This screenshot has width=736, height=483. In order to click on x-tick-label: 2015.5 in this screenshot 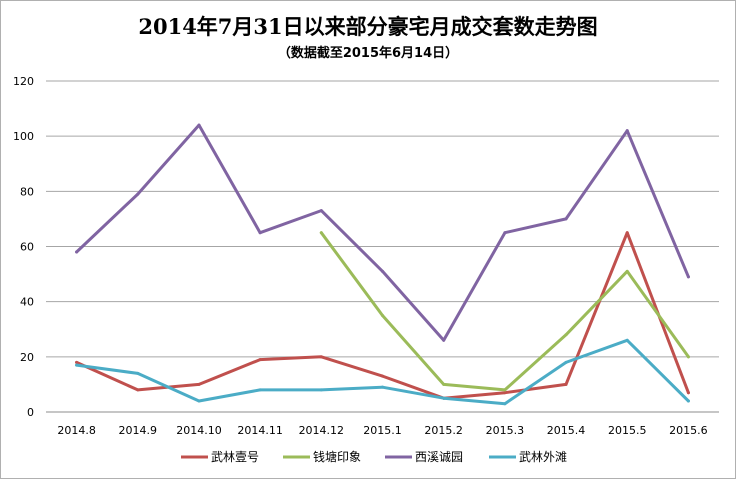, I will do `click(627, 430)`.